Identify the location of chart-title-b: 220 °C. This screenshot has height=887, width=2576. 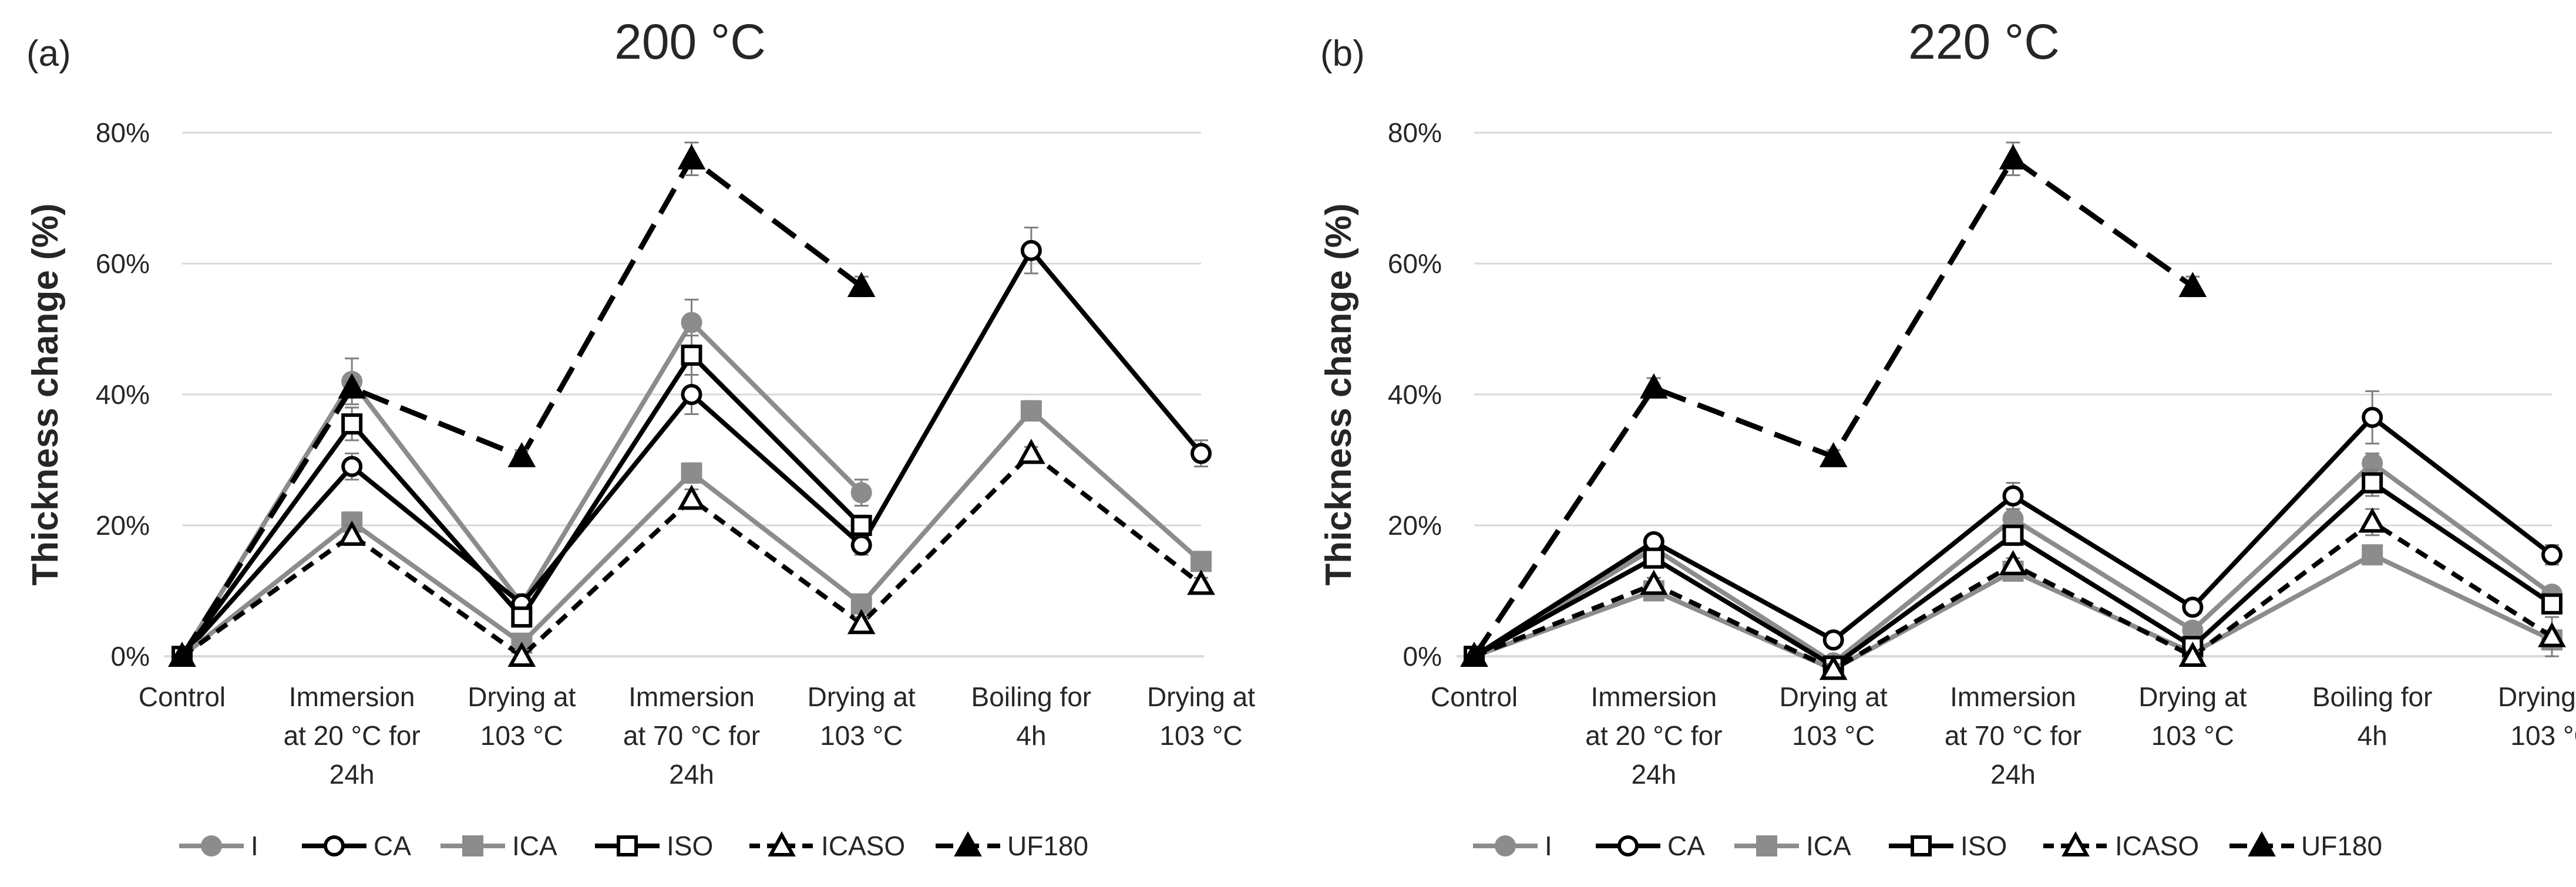
(1984, 41).